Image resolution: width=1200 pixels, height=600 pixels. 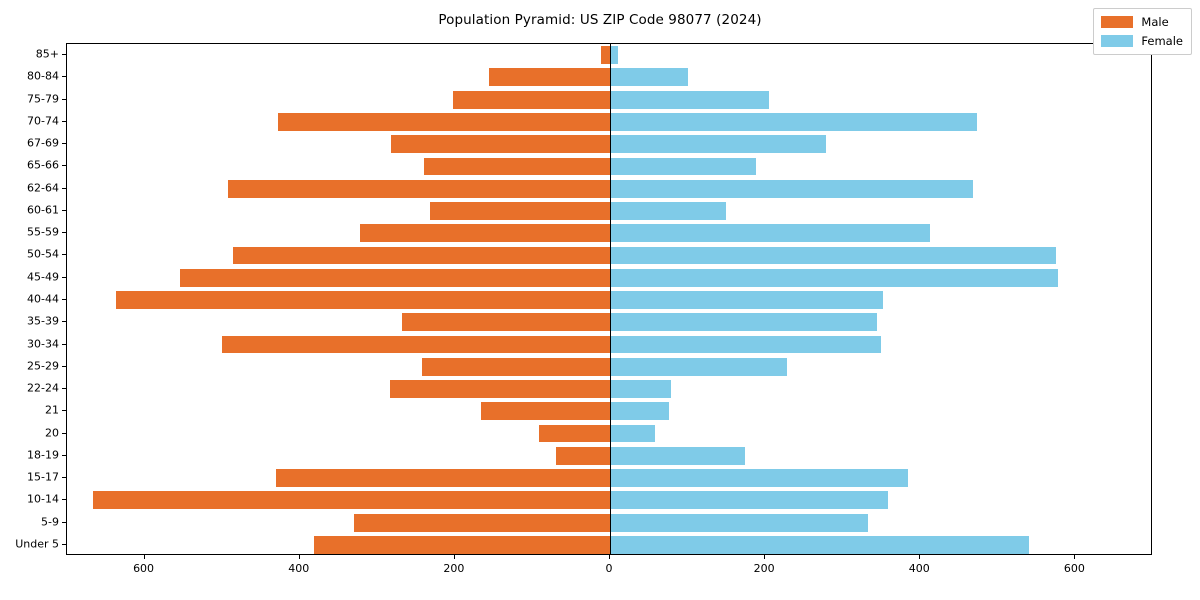 What do you see at coordinates (43, 277) in the screenshot?
I see `y-axis-tick-label: 45-49` at bounding box center [43, 277].